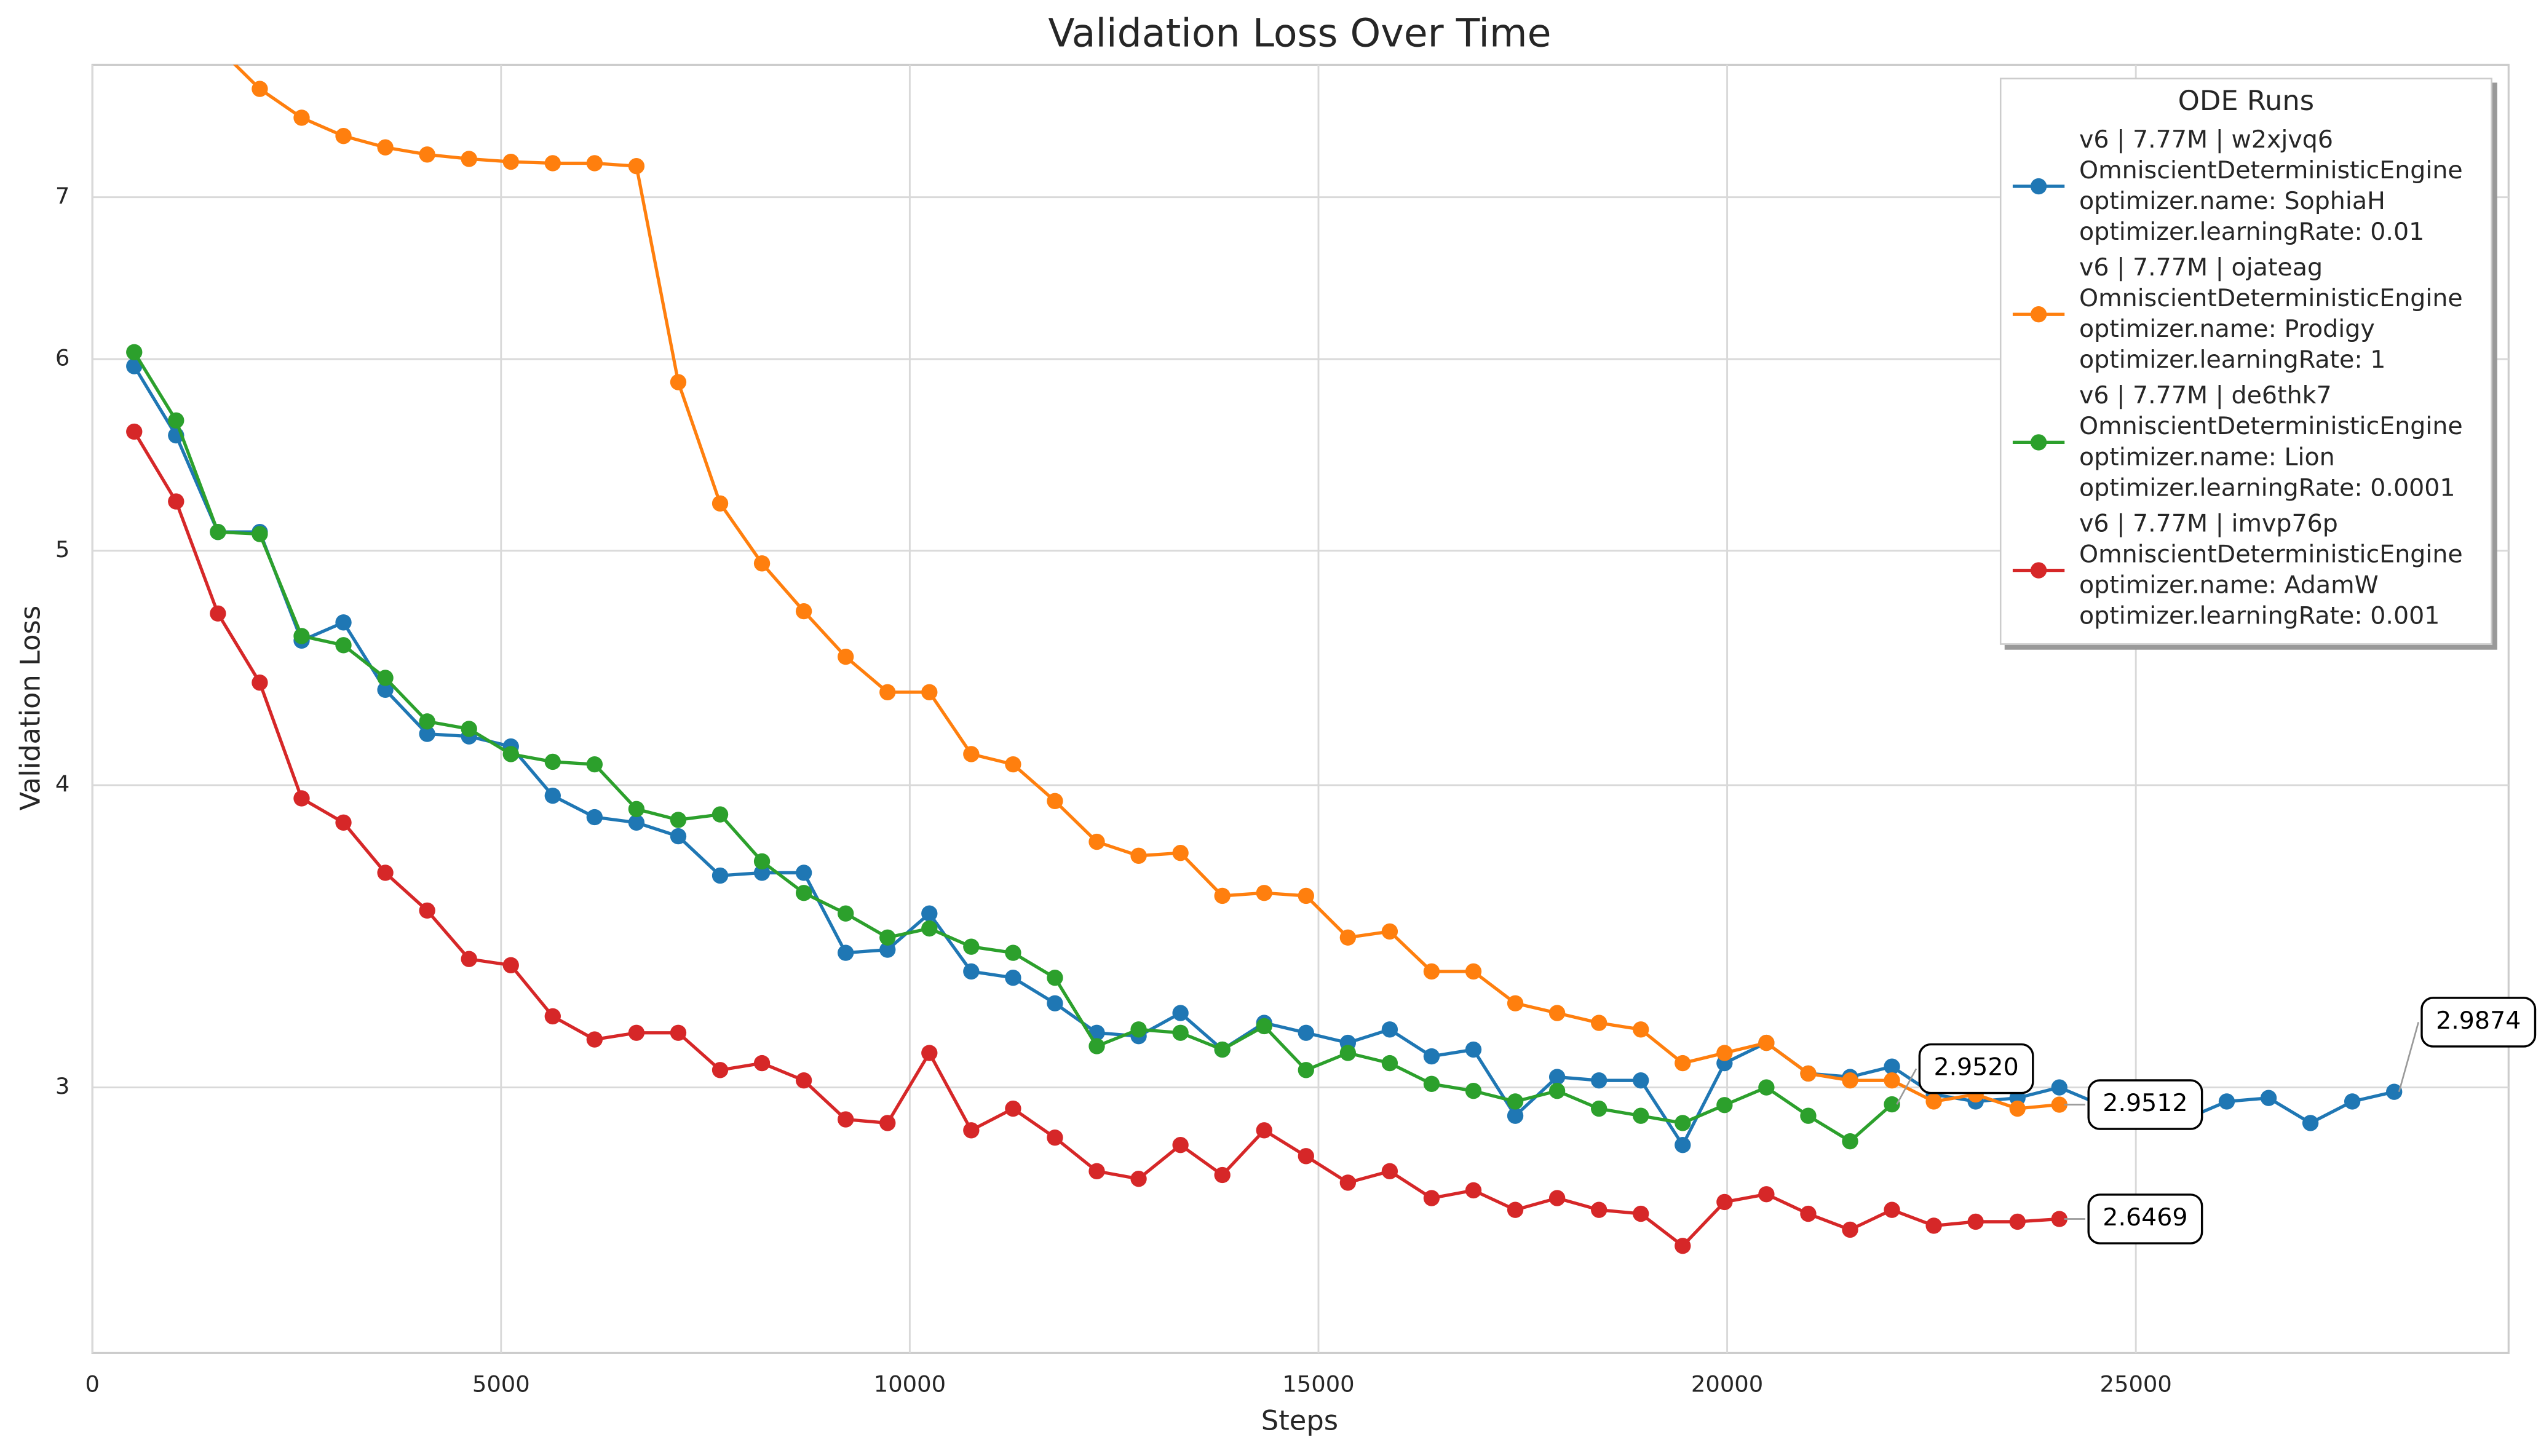 The image size is (2541, 1456). Describe the element at coordinates (2246, 102) in the screenshot. I see `legend-title: ODE Runs` at that location.